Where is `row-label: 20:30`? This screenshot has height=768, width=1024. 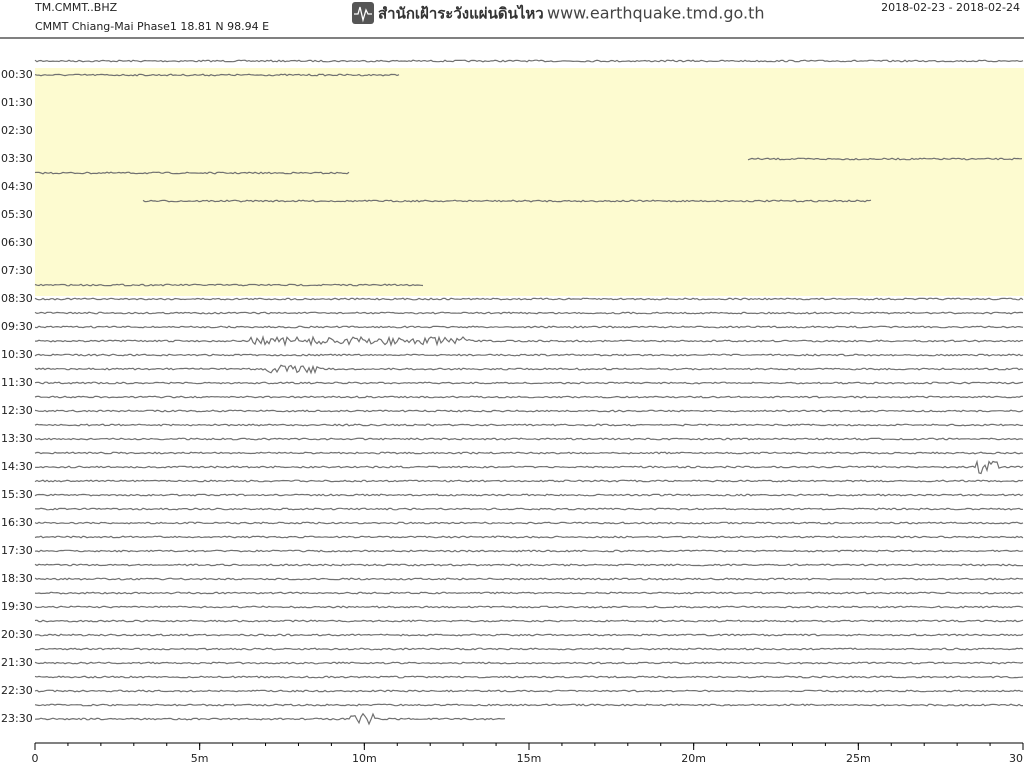
row-label: 20:30 is located at coordinates (17, 634).